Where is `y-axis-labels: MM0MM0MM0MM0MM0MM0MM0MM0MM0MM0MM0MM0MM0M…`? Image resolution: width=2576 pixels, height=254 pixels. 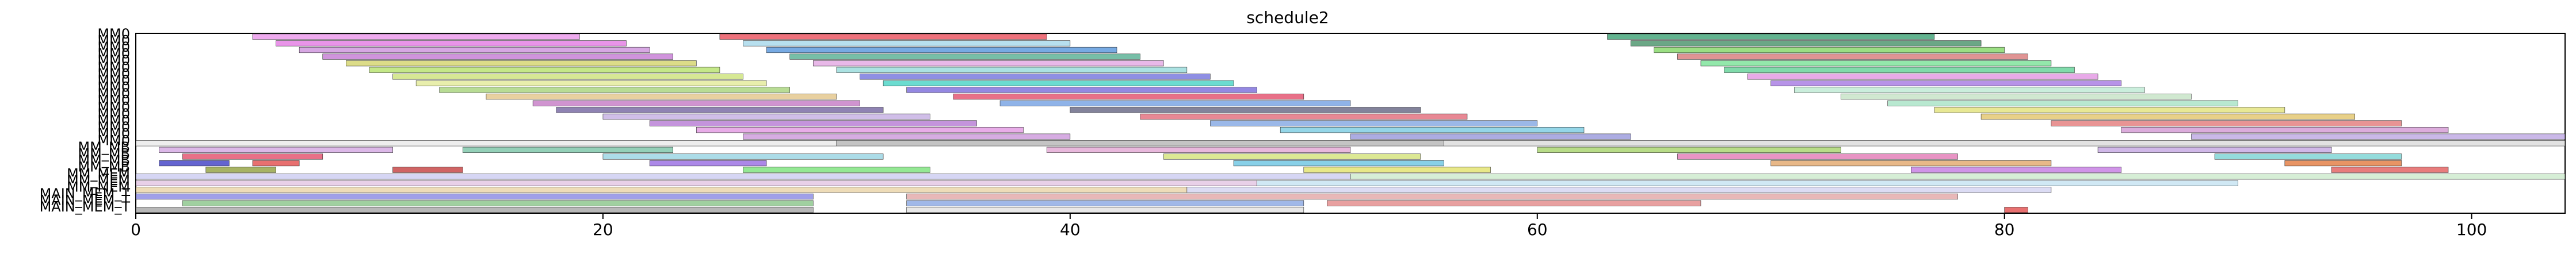 y-axis-labels: MM0MM0MM0MM0MM0MM0MM0MM0MM0MM0MM0MM0MM0M… is located at coordinates (85, 120).